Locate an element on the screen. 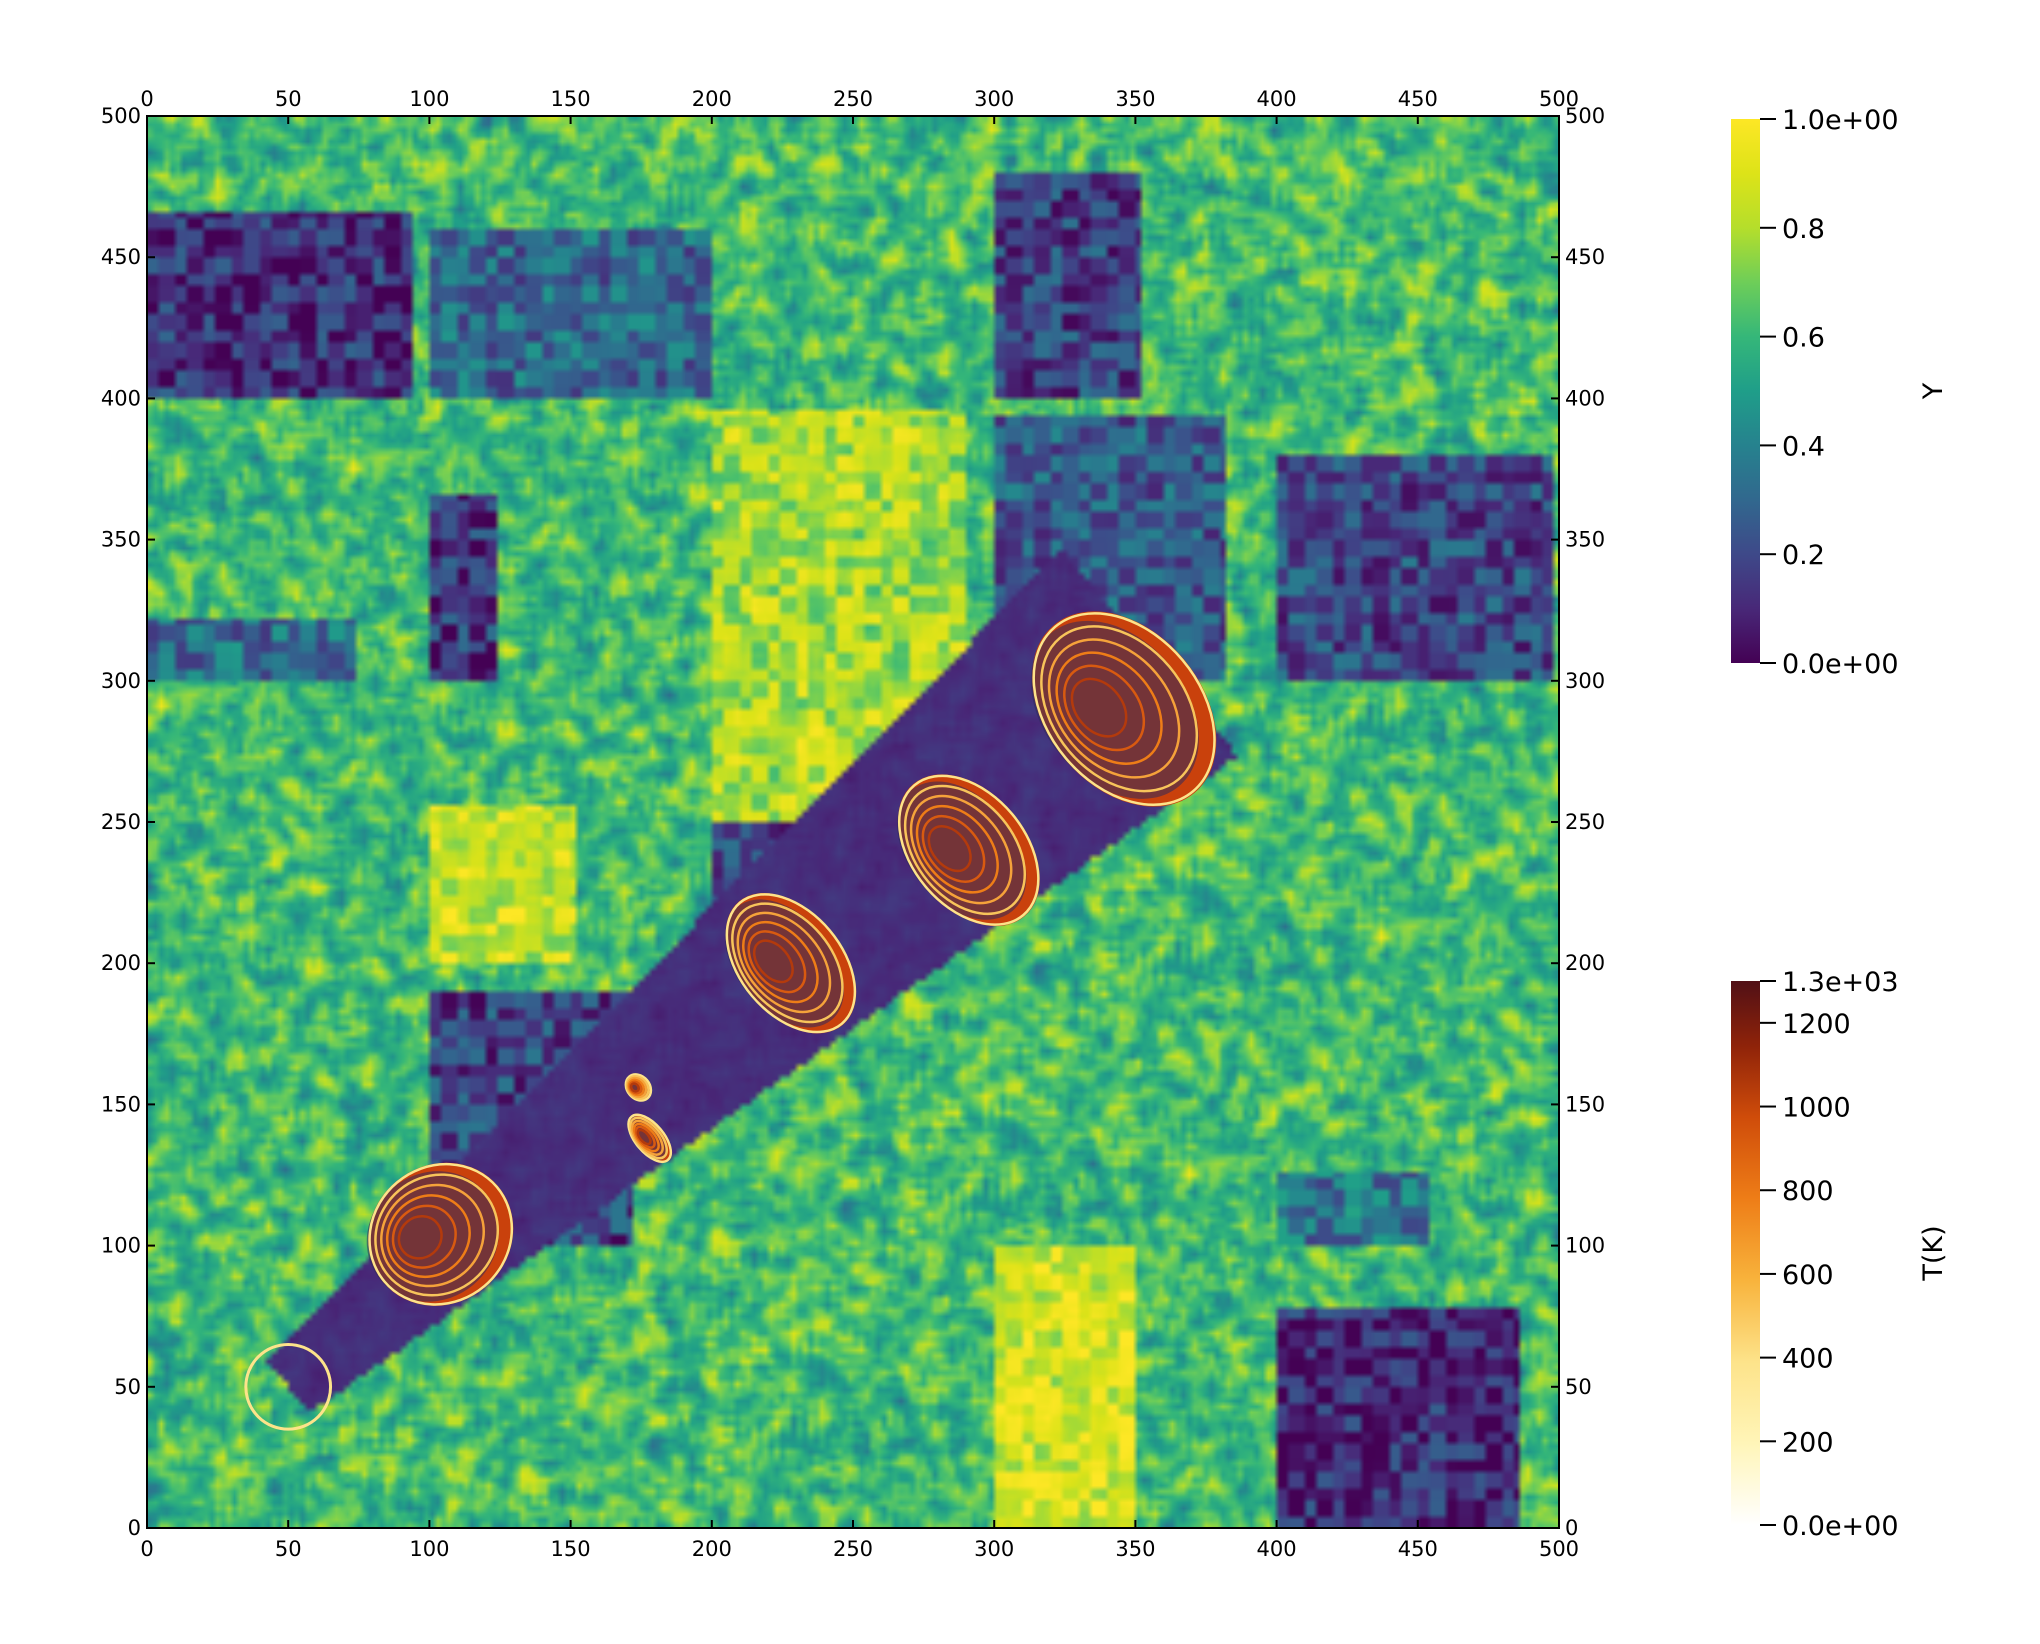 The height and width of the screenshot is (1644, 2040). x-tick-label-bottom: 400 is located at coordinates (1277, 1549).